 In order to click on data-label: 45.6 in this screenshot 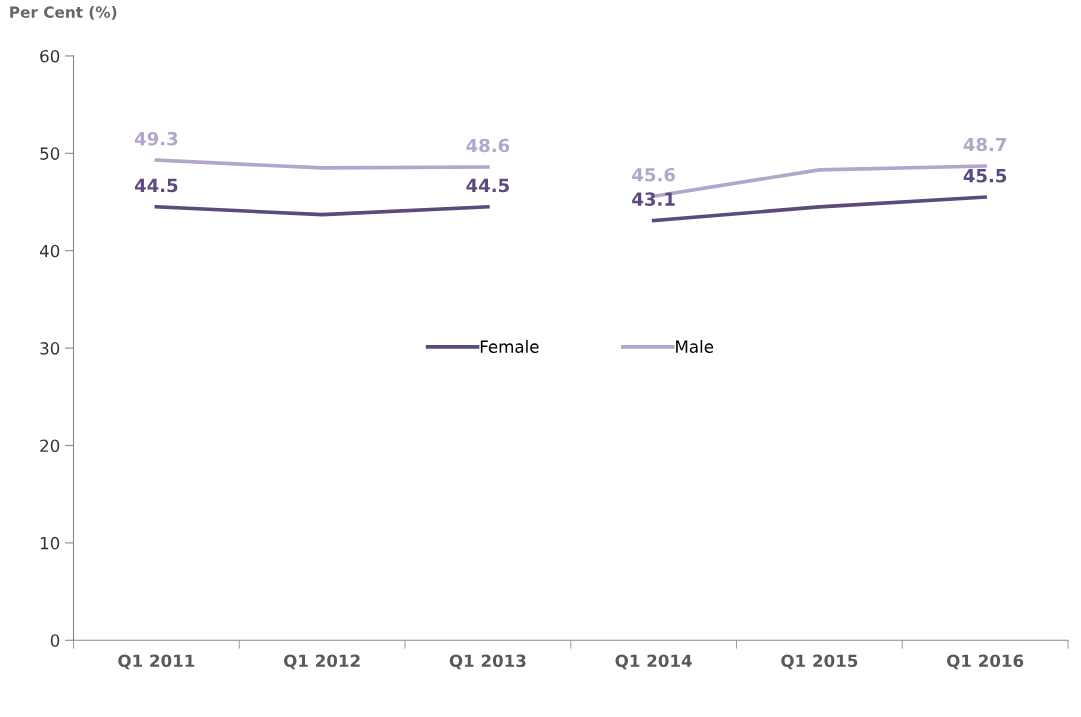, I will do `click(653, 174)`.